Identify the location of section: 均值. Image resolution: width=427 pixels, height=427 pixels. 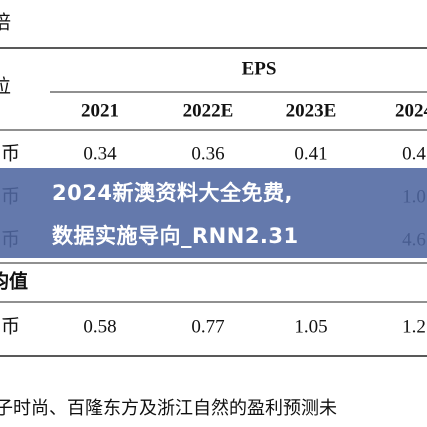
(14, 280).